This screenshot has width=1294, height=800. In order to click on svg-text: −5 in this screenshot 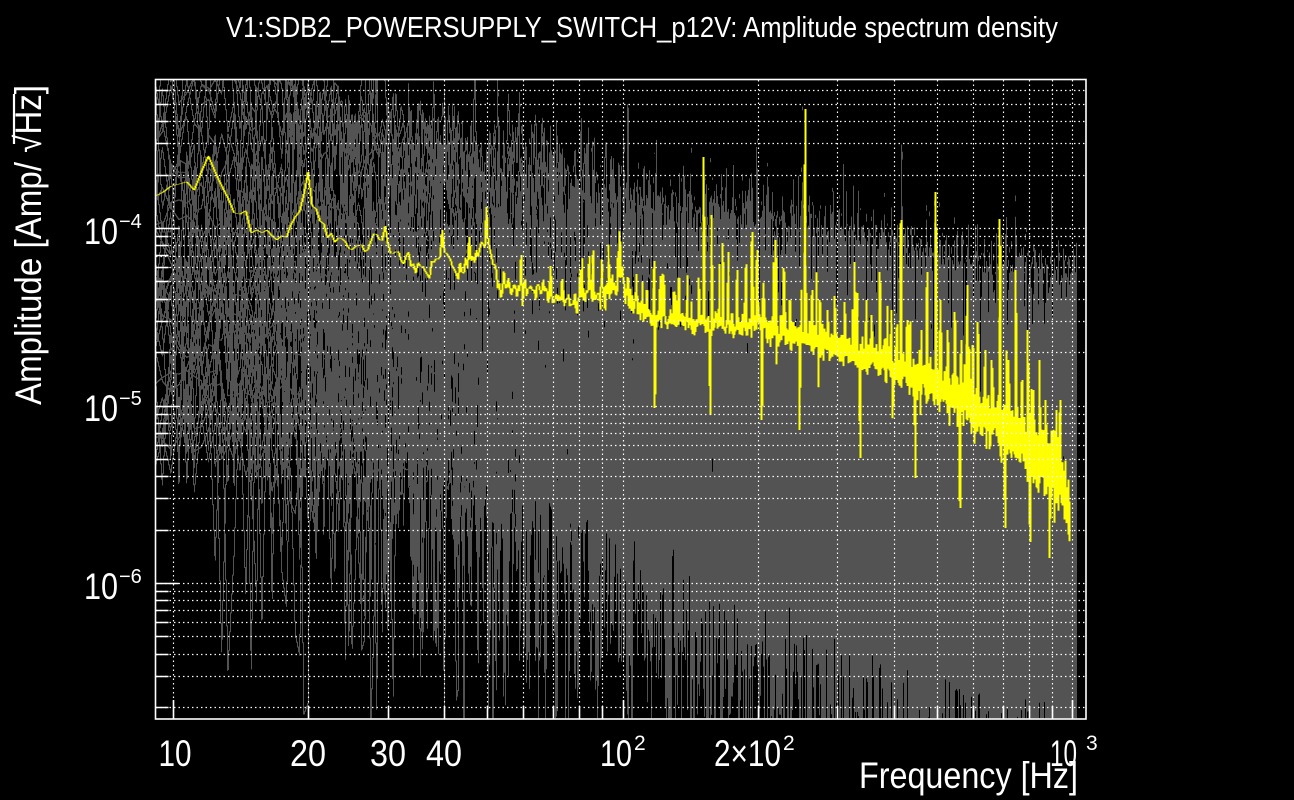, I will do `click(130, 399)`.